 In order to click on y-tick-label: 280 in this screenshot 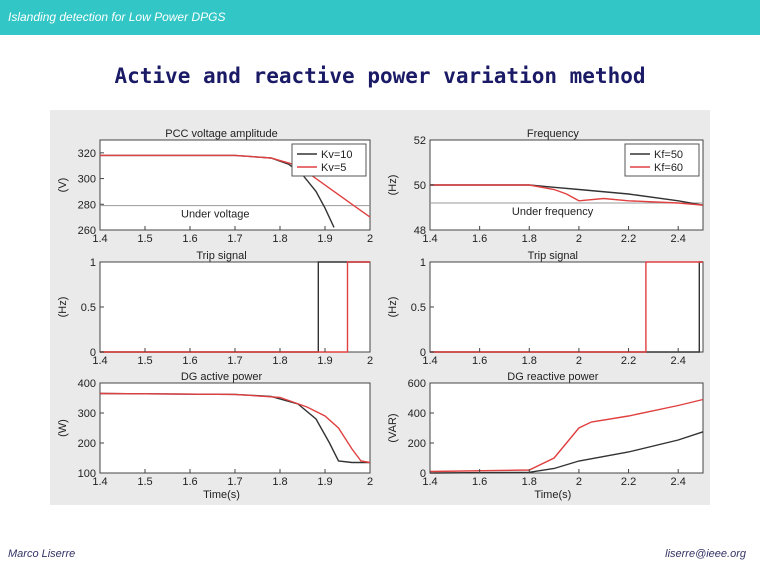, I will do `click(87, 205)`.